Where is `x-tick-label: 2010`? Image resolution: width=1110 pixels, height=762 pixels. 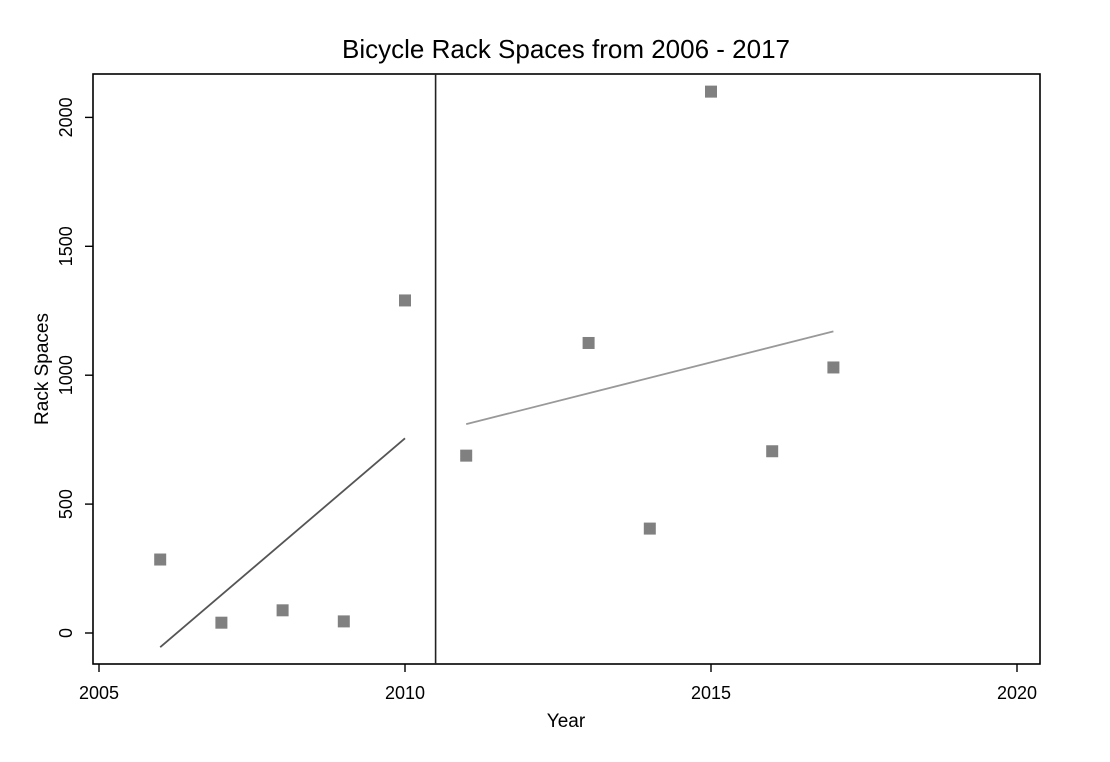
x-tick-label: 2010 is located at coordinates (405, 693).